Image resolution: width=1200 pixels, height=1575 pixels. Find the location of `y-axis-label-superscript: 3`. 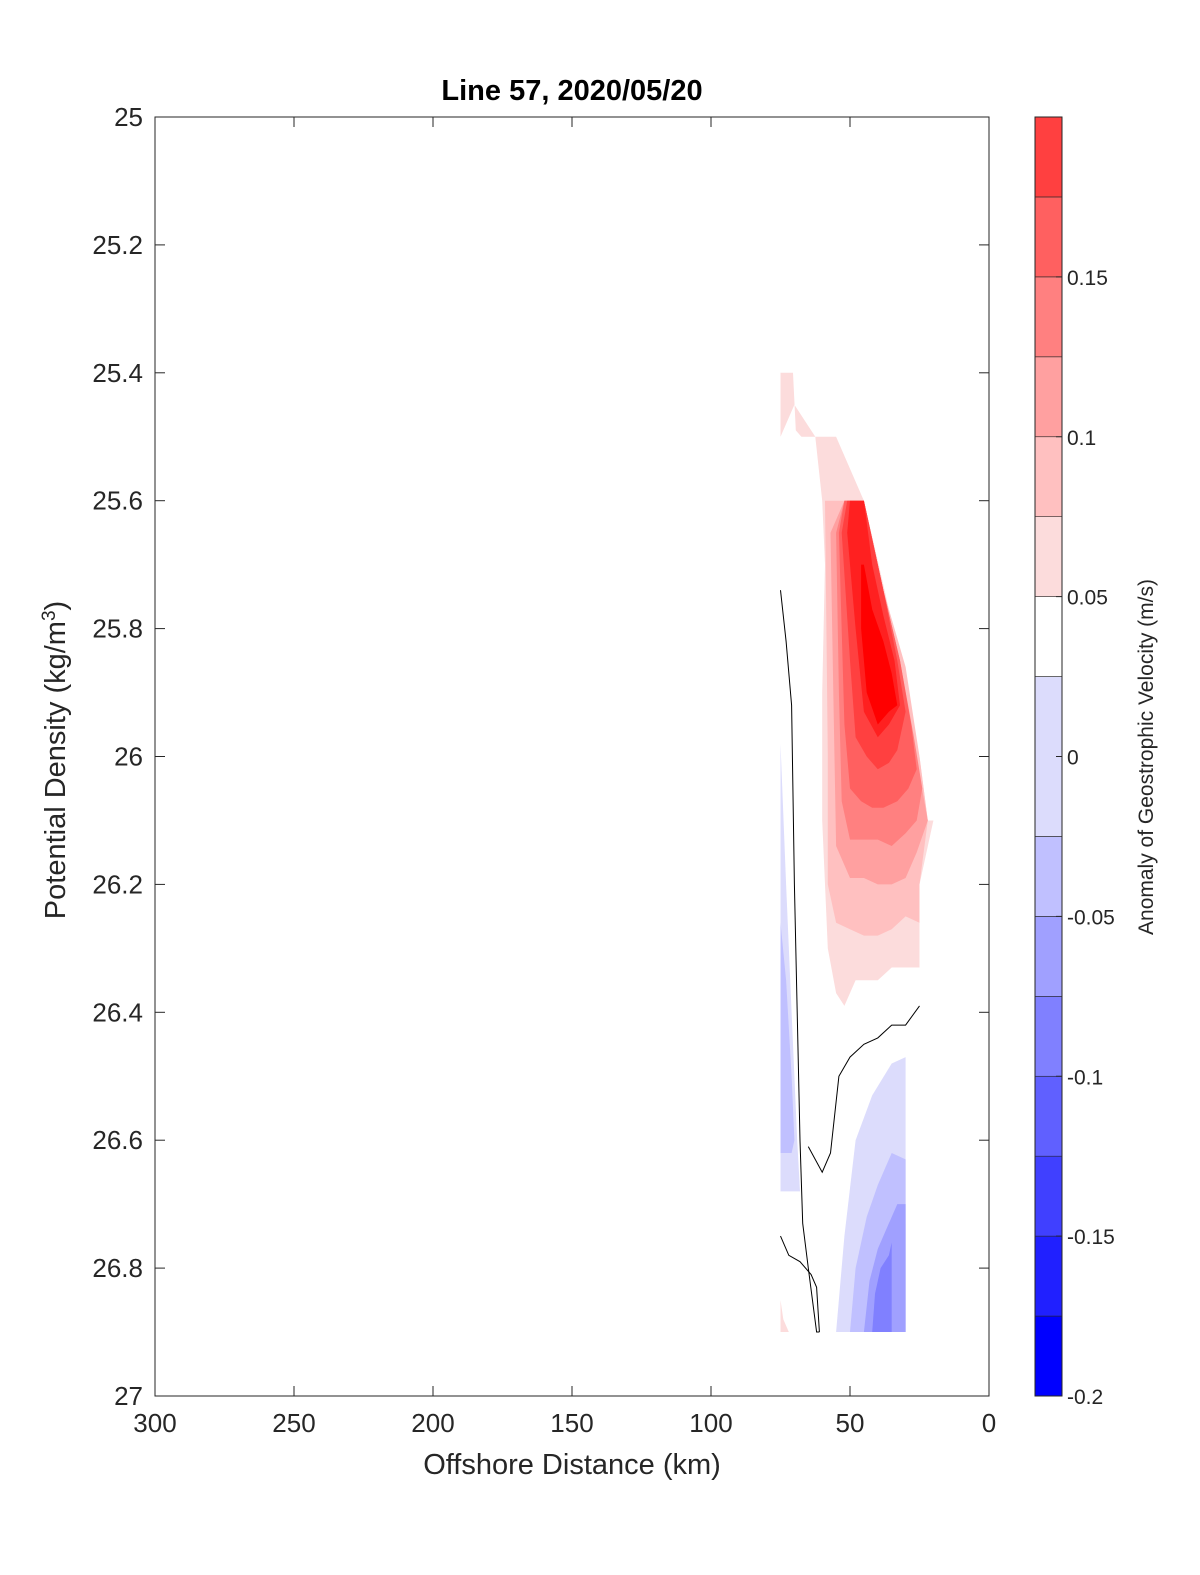

y-axis-label-superscript: 3 is located at coordinates (49, 615).